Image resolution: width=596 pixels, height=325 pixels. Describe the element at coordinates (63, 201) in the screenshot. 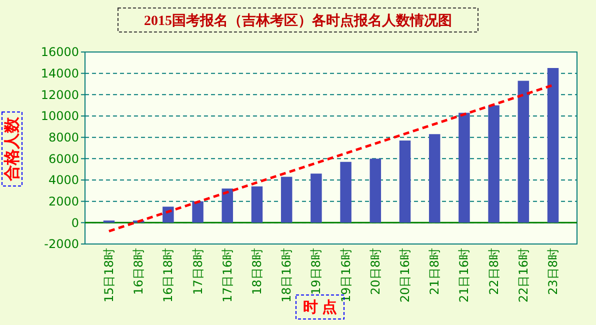

I see `y-tick-label: 2000` at that location.